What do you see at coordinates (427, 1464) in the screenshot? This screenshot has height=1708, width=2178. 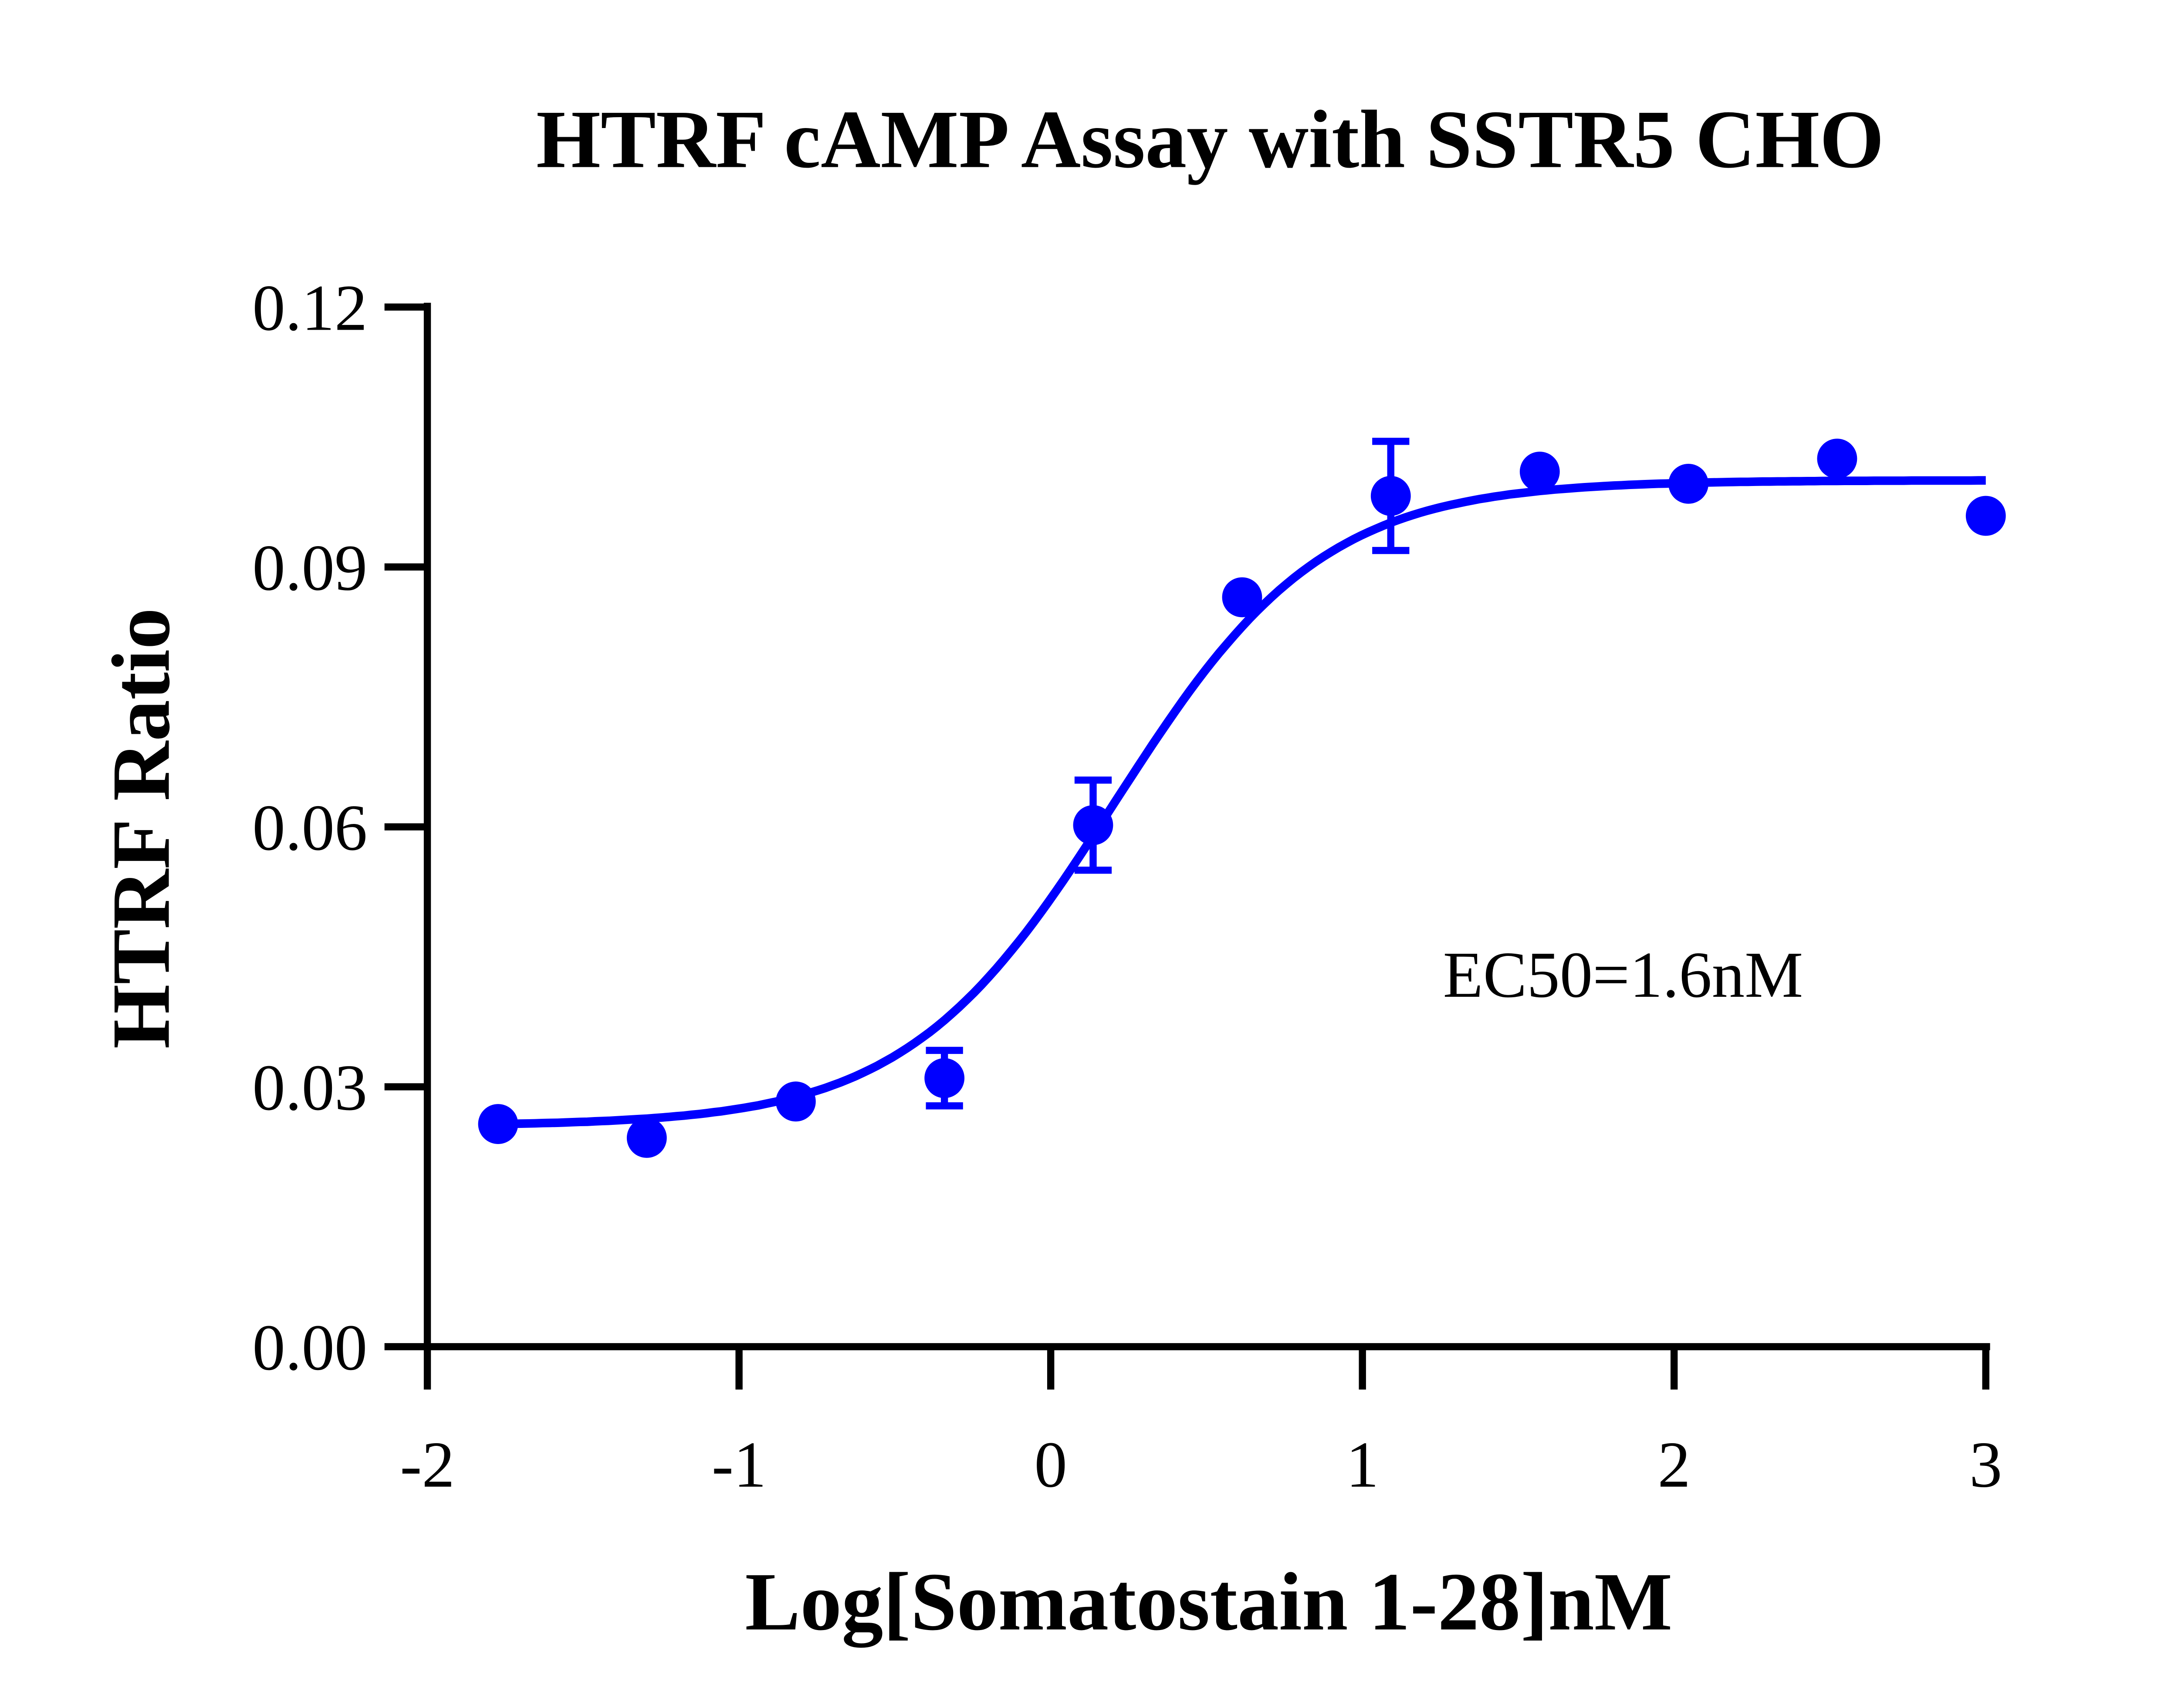 I see `x-tick-label: -2` at bounding box center [427, 1464].